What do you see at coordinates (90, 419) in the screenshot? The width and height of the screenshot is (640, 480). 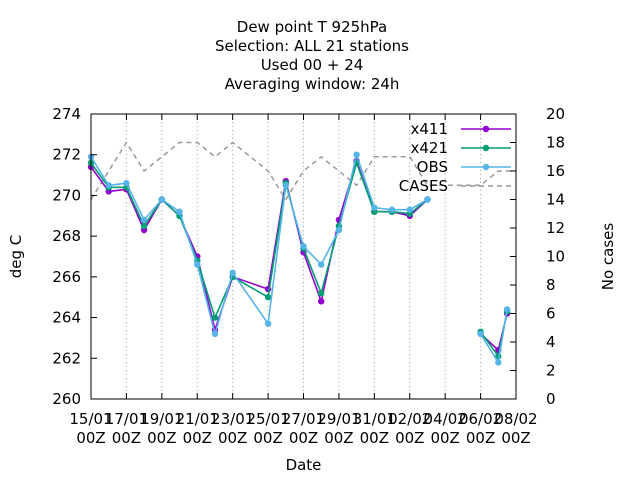 I see `x-tick-label: 15/01` at bounding box center [90, 419].